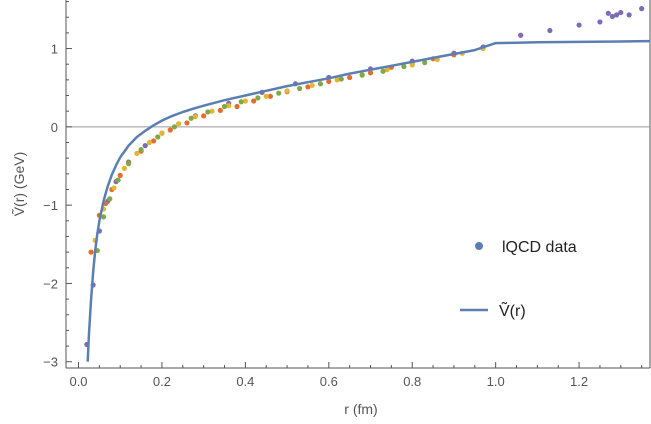 This screenshot has width=651, height=424. I want to click on legend-label-fit: Ṽ(r), so click(512, 310).